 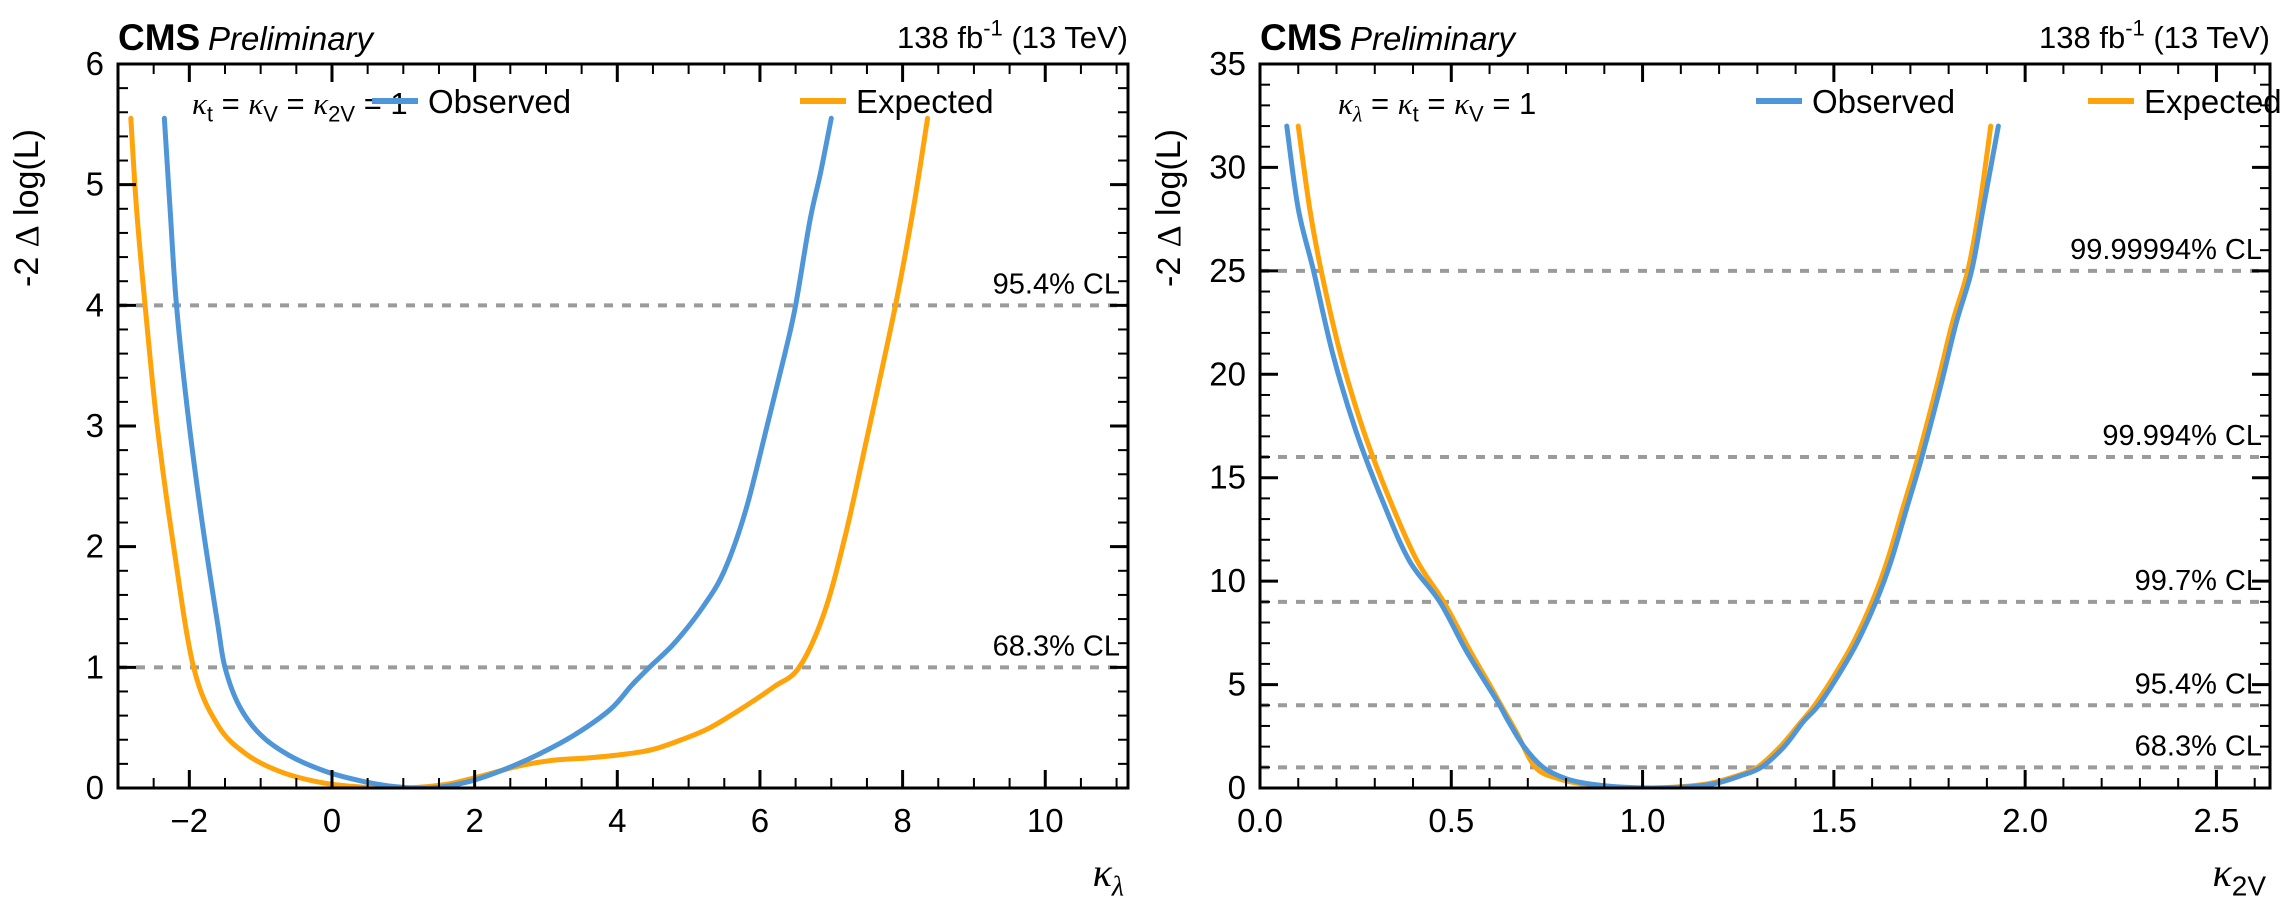 What do you see at coordinates (1643, 820) in the screenshot?
I see `x-tick-label: 1.0` at bounding box center [1643, 820].